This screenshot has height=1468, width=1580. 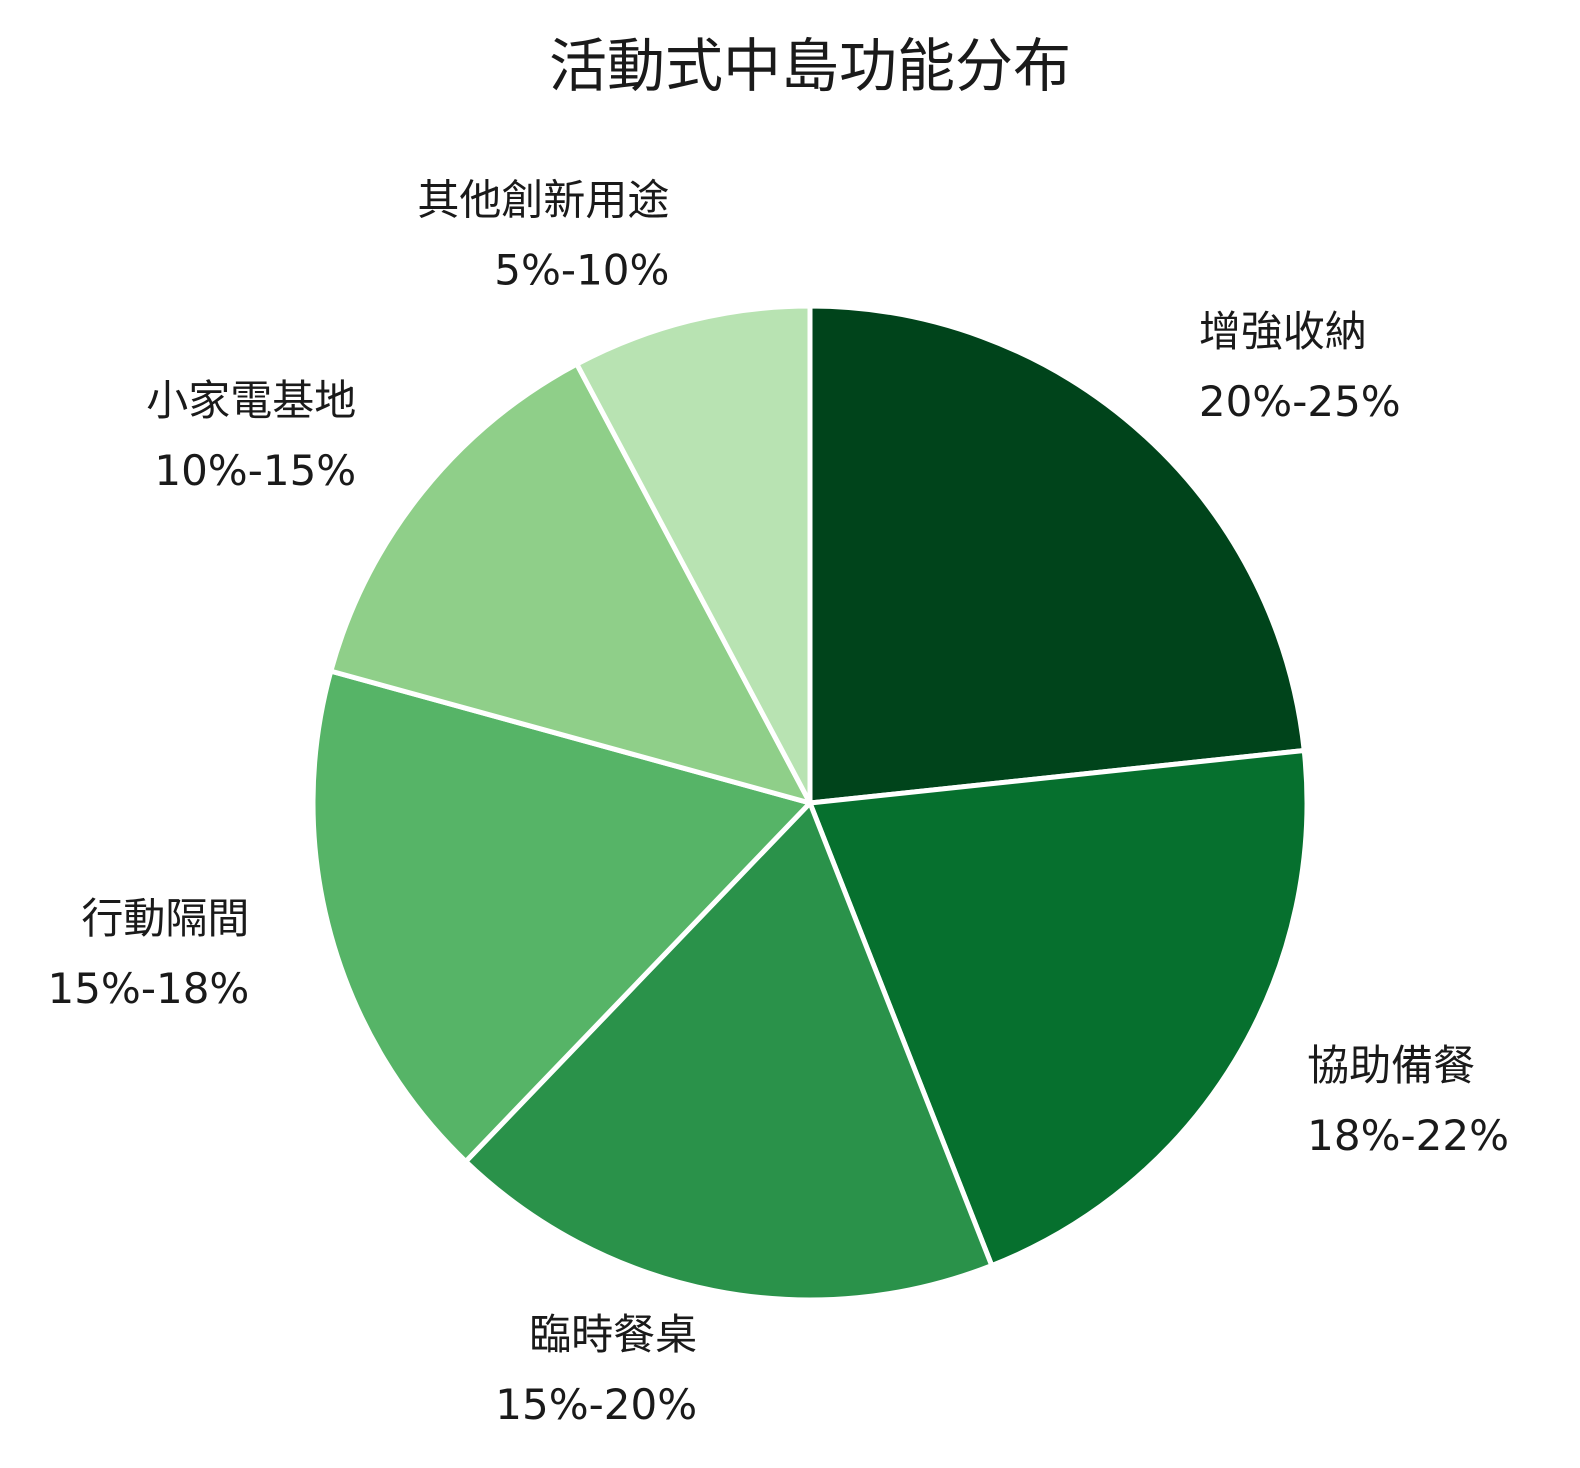 What do you see at coordinates (255, 470) in the screenshot?
I see `slice-value-label: 10%-15%` at bounding box center [255, 470].